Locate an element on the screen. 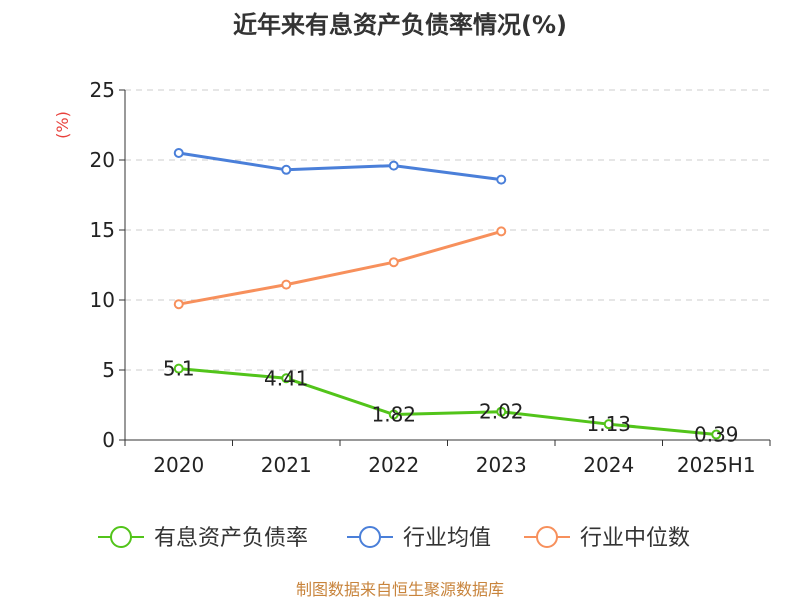  data-label: 2.02 is located at coordinates (501, 412).